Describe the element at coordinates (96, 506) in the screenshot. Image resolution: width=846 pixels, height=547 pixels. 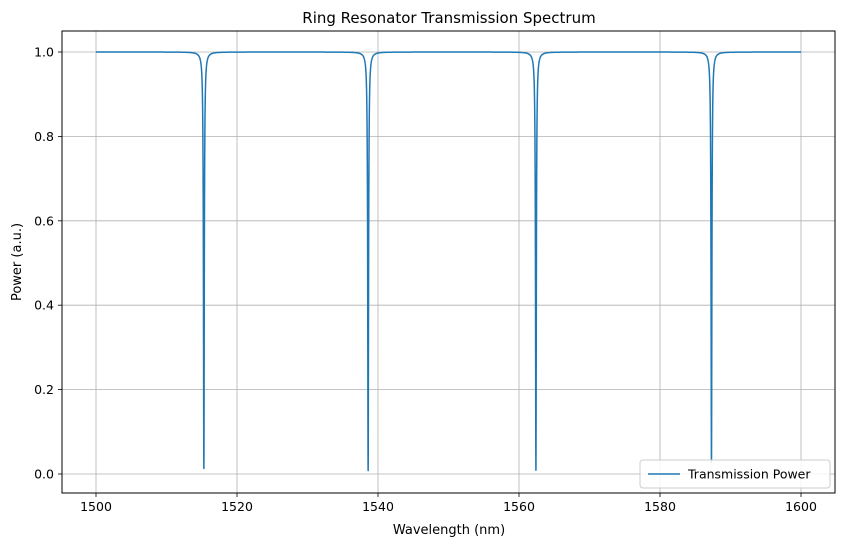
I see `x-tick-label: 1500` at that location.